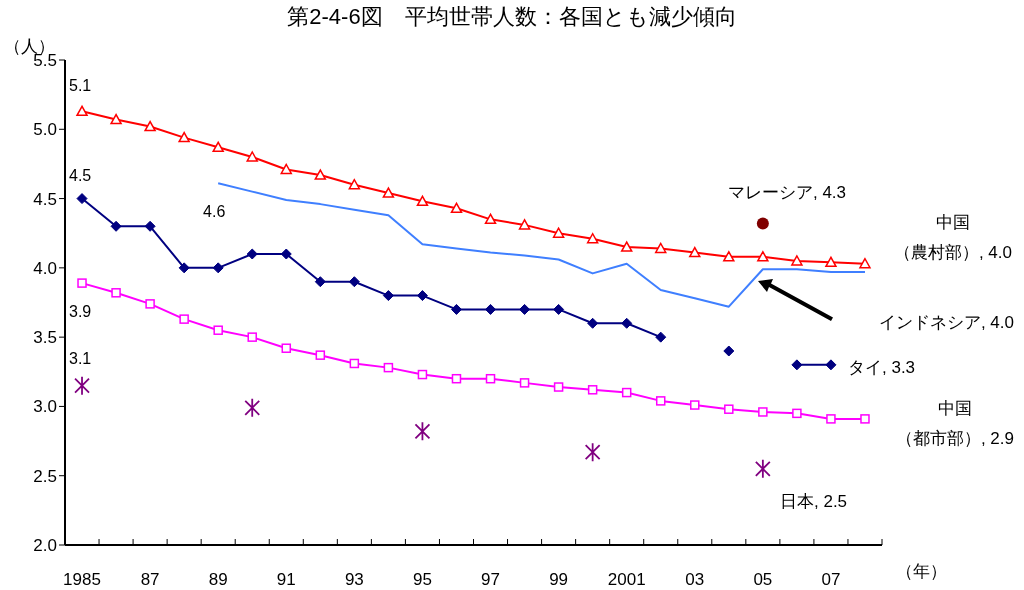 Image resolution: width=1024 pixels, height=590 pixels. Describe the element at coordinates (80, 312) in the screenshot. I see `data-label: 3.9` at that location.